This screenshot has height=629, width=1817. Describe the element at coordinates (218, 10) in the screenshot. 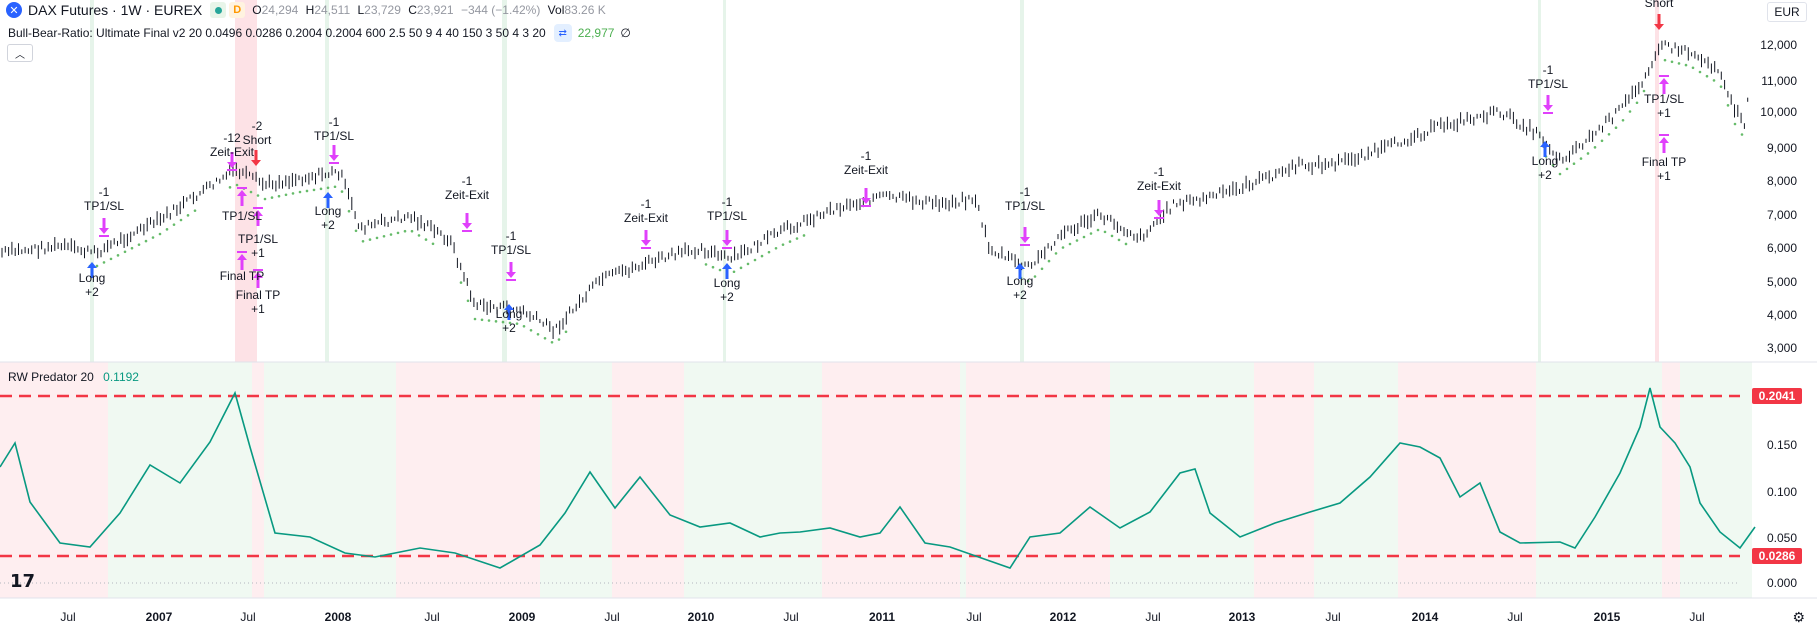

I see `market-status-icon` at that location.